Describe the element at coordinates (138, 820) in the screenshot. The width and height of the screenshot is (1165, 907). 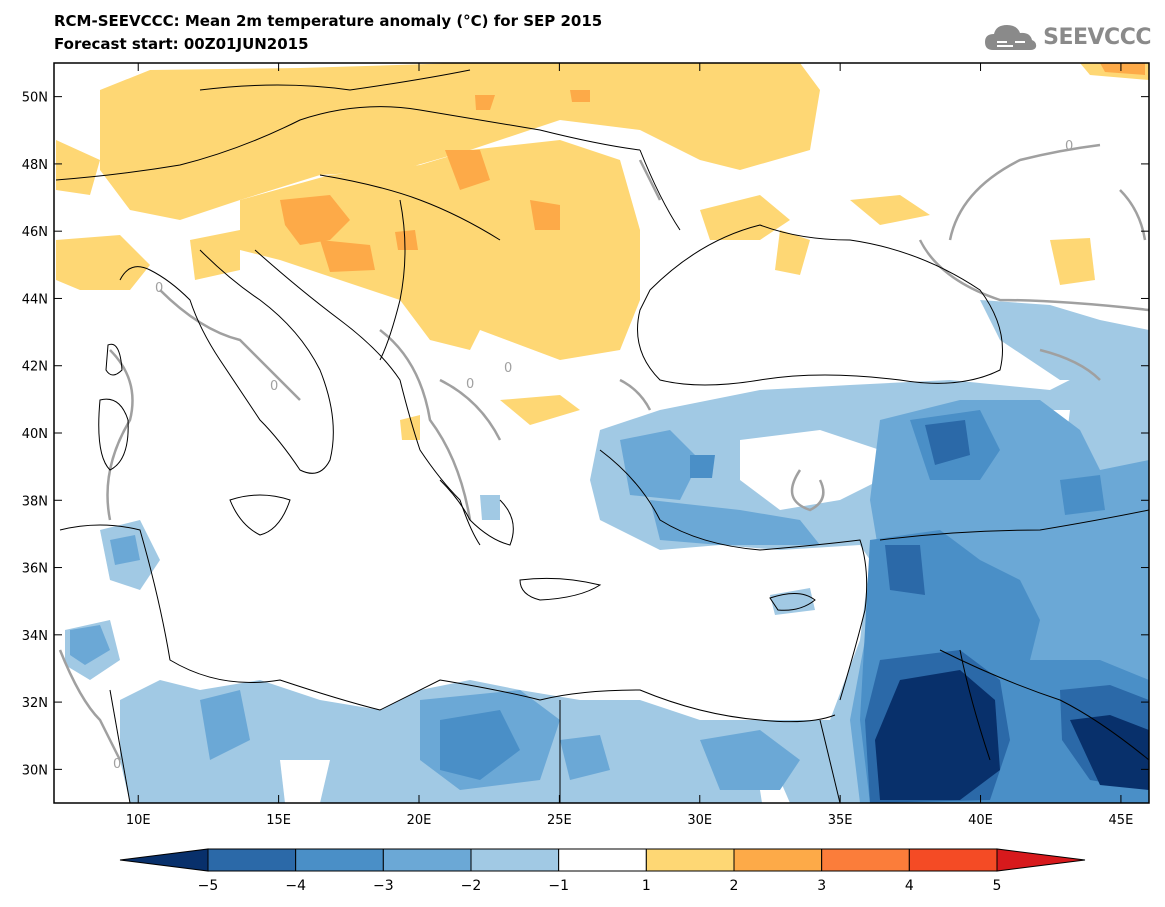
I see `lon-tick-label: 10E` at that location.